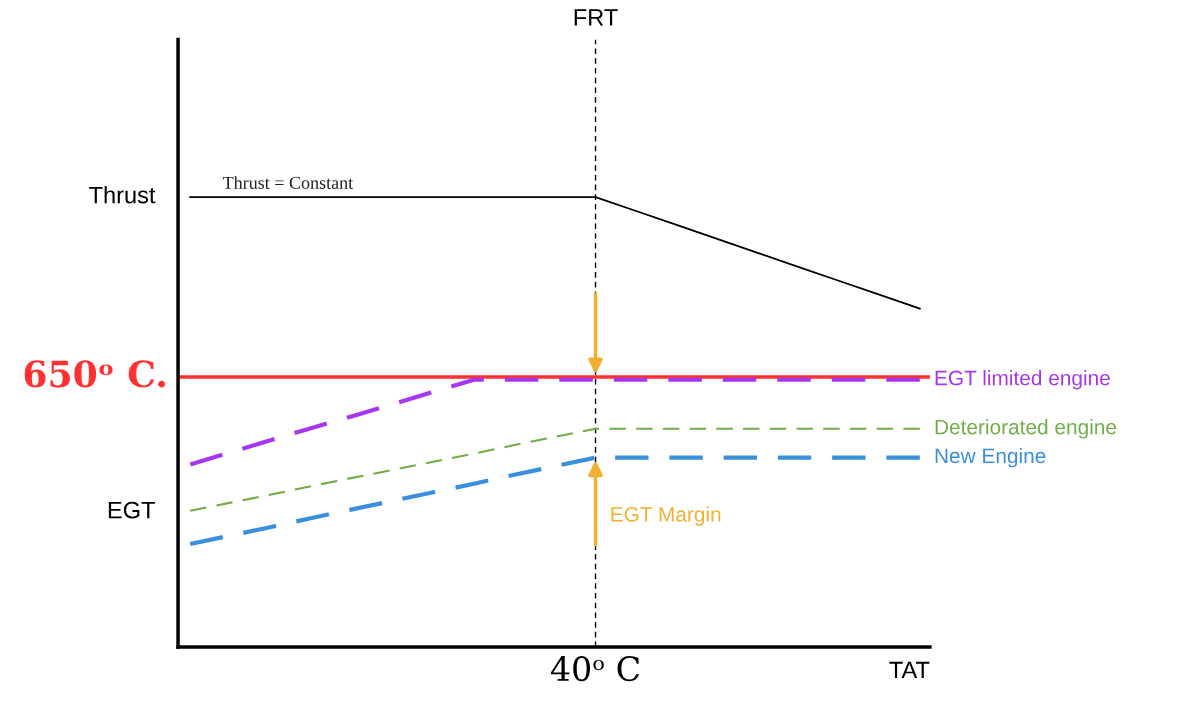  What do you see at coordinates (595, 669) in the screenshot?
I see `text: 40ᵒ C` at bounding box center [595, 669].